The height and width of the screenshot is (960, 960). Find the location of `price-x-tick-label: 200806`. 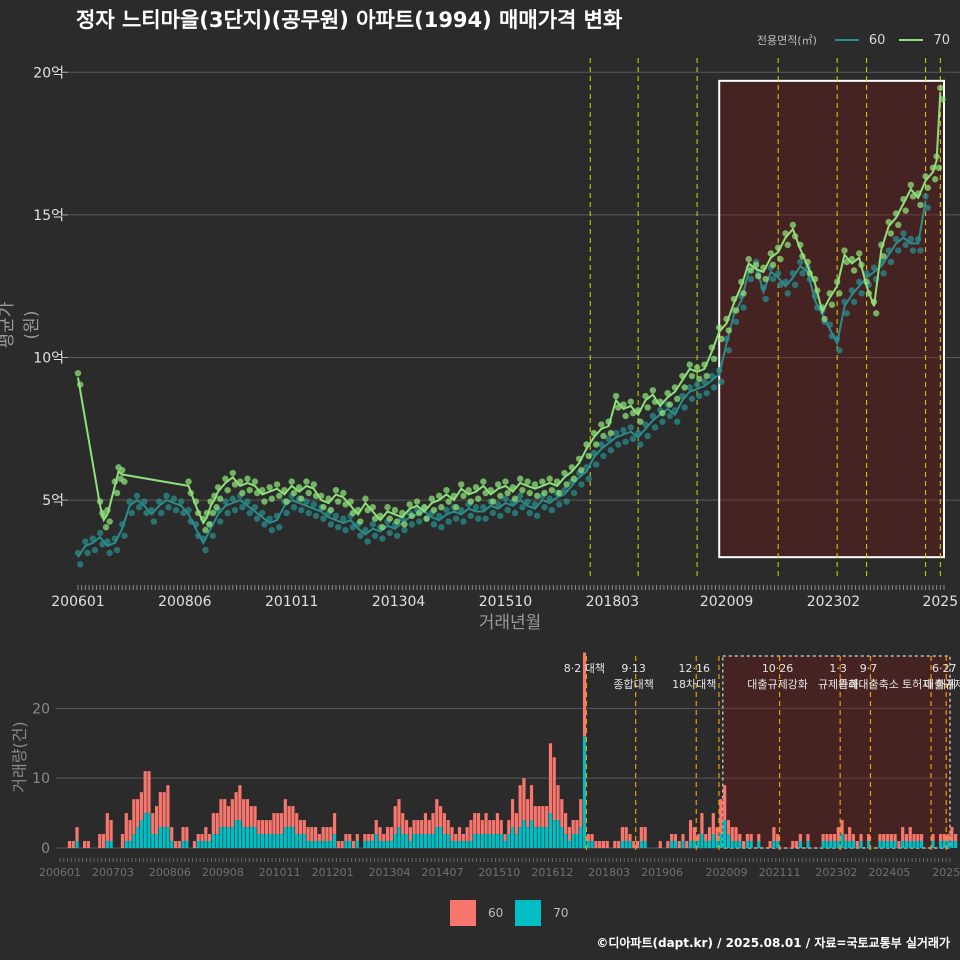

price-x-tick-label: 200806 is located at coordinates (185, 602).